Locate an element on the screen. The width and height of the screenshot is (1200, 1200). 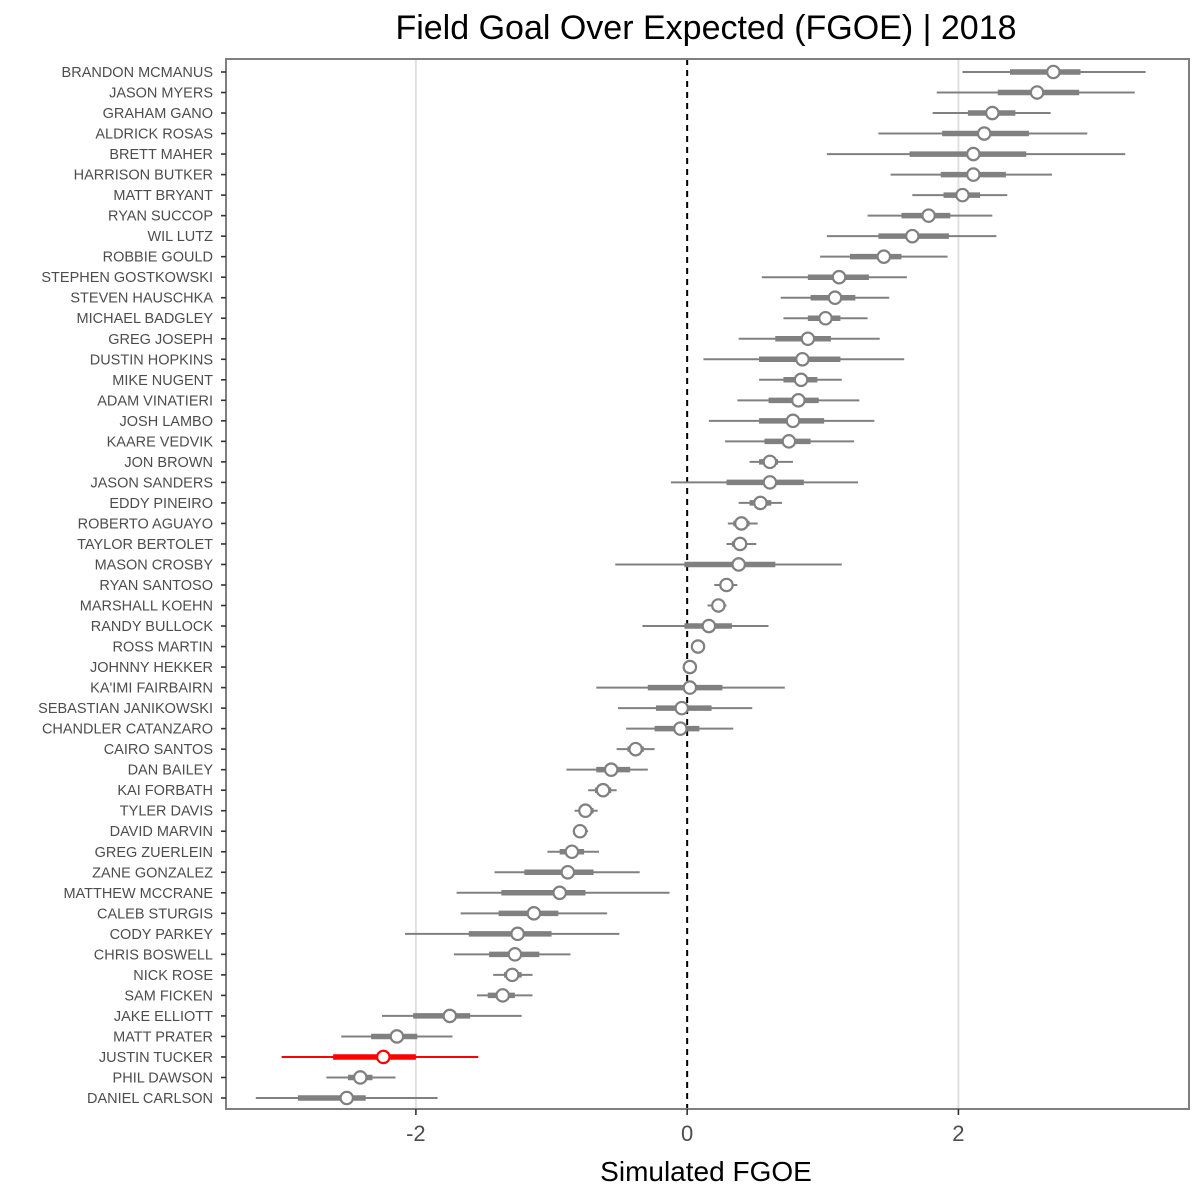
y-tick-label-david-marvin: DAVID MARVIN is located at coordinates (161, 832).